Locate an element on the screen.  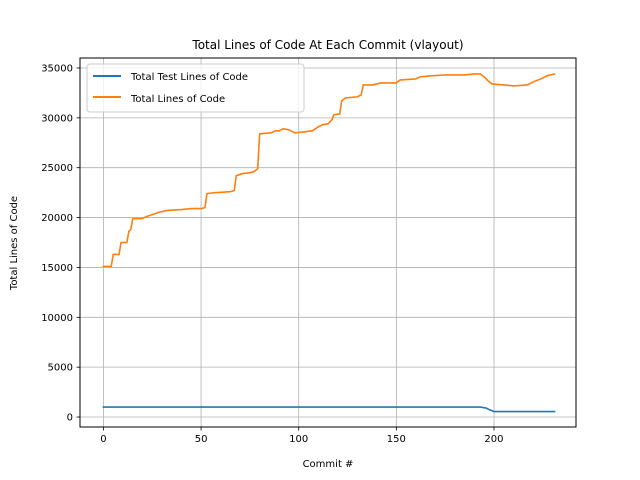
legend-label-test-lines: Total Test Lines of Code is located at coordinates (189, 77).